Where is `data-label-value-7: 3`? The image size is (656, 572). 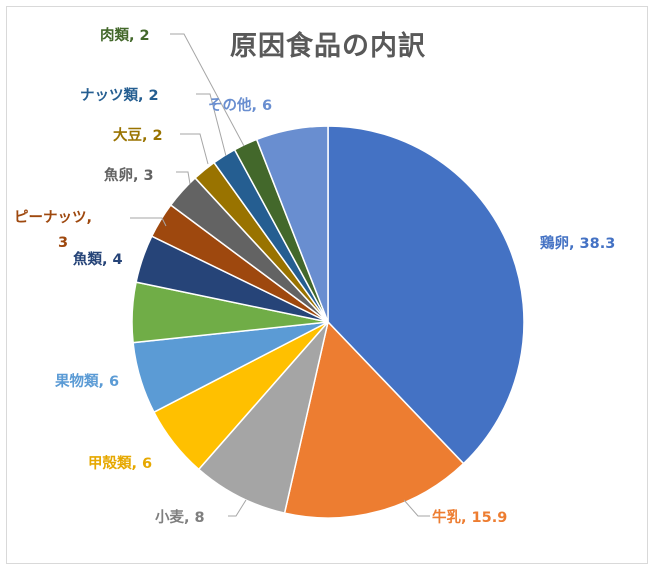 data-label-value-7: 3 is located at coordinates (63, 243).